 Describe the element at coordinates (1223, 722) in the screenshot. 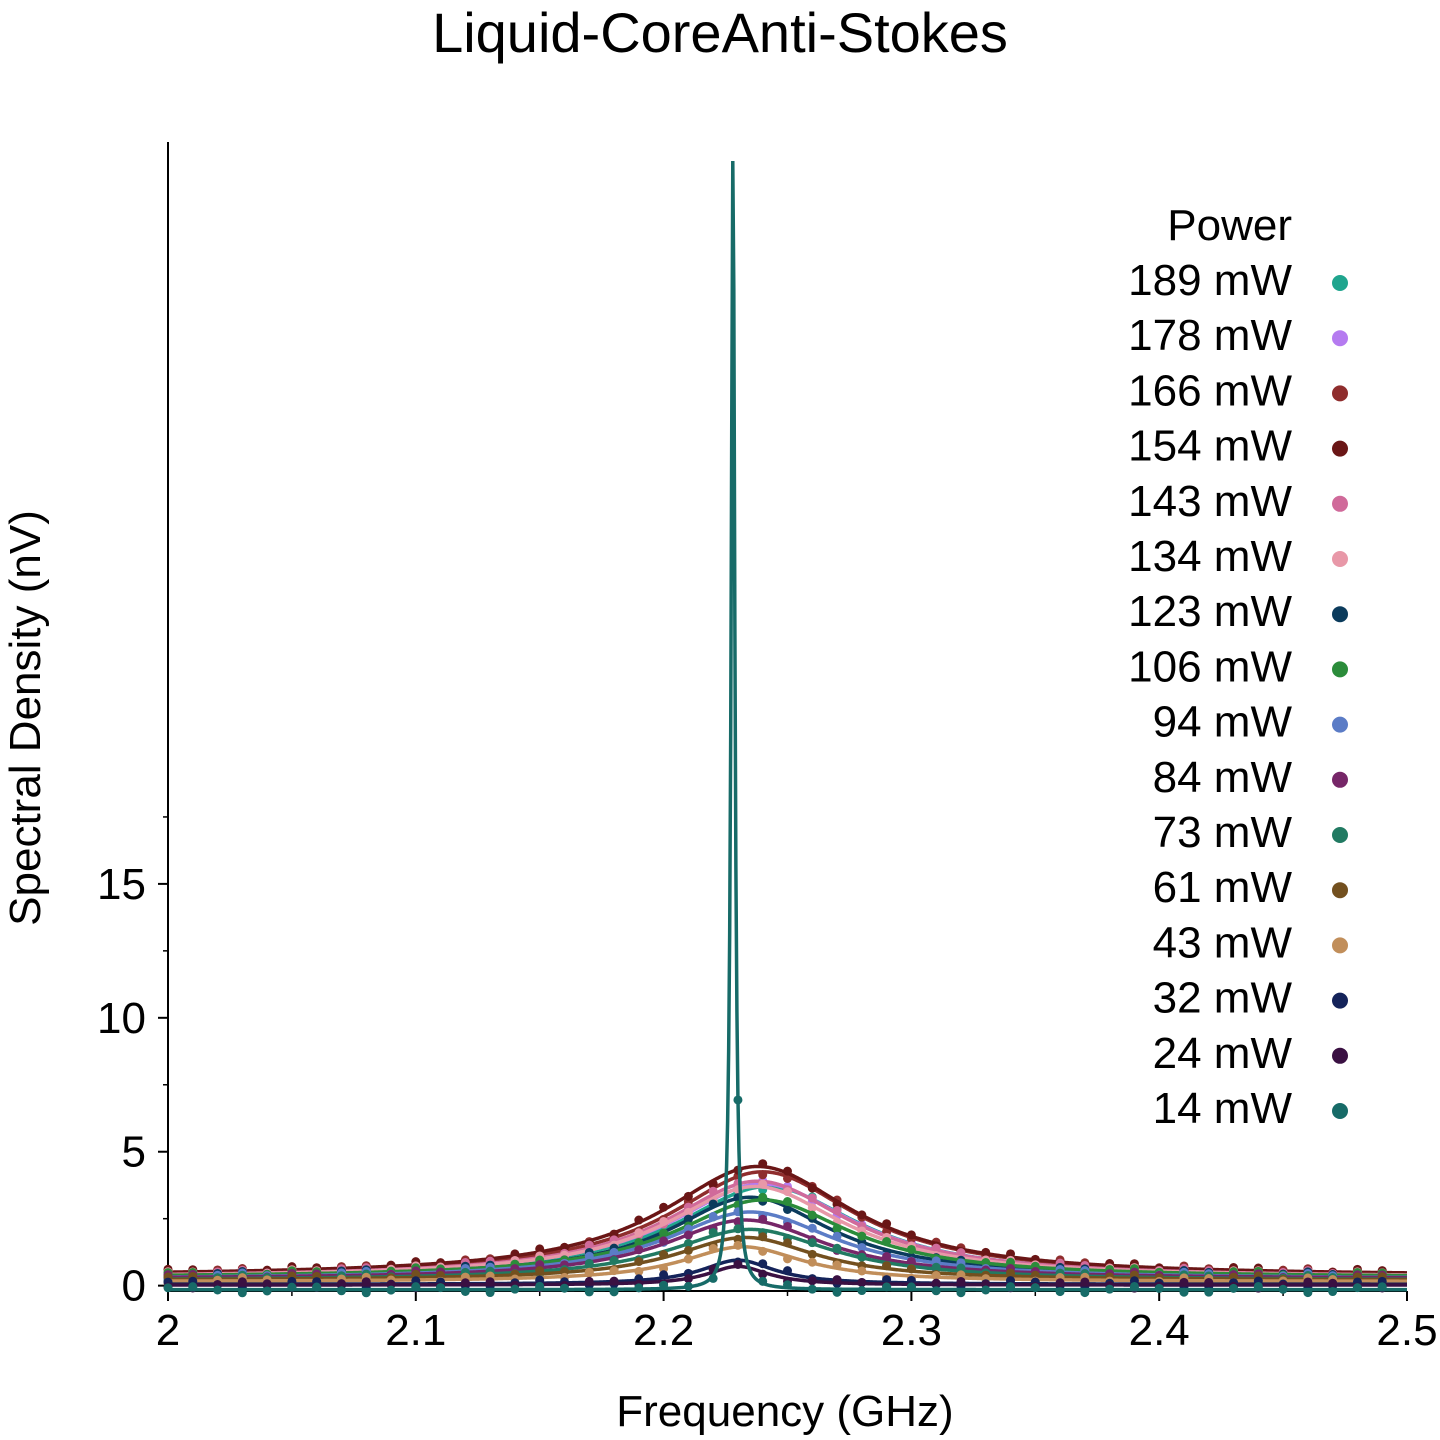

I see `legend-label: 94 mW` at that location.